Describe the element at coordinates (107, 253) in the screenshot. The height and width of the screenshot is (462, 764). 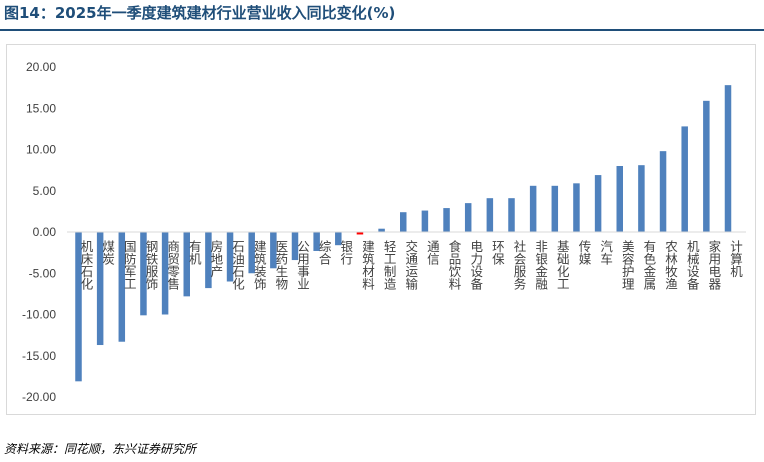
I see `category-label: 煤炭` at that location.